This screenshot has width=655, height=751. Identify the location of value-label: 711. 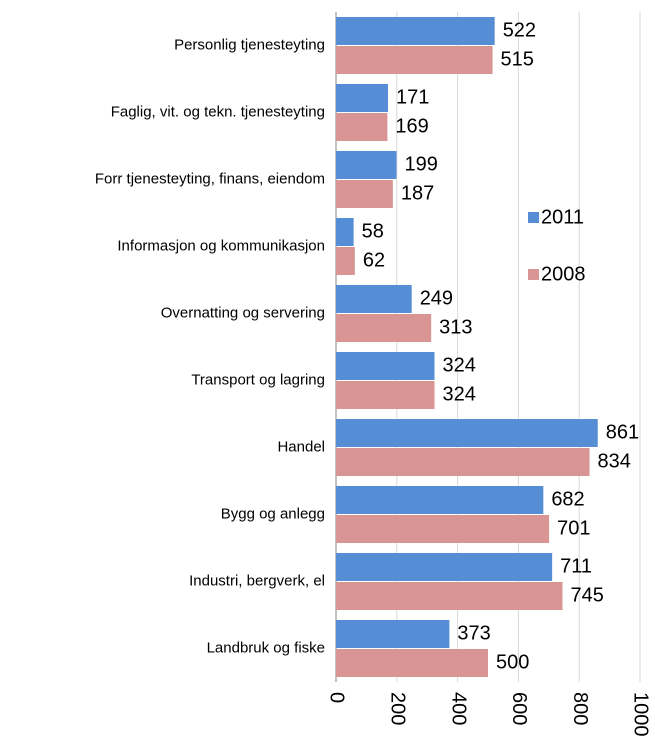
(576, 566).